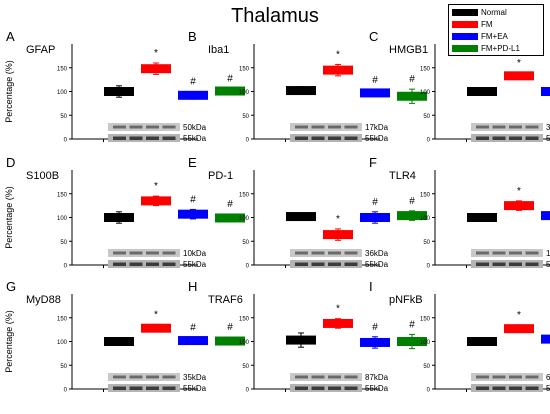  I want to click on blot-strip-control-c, so click(507, 138).